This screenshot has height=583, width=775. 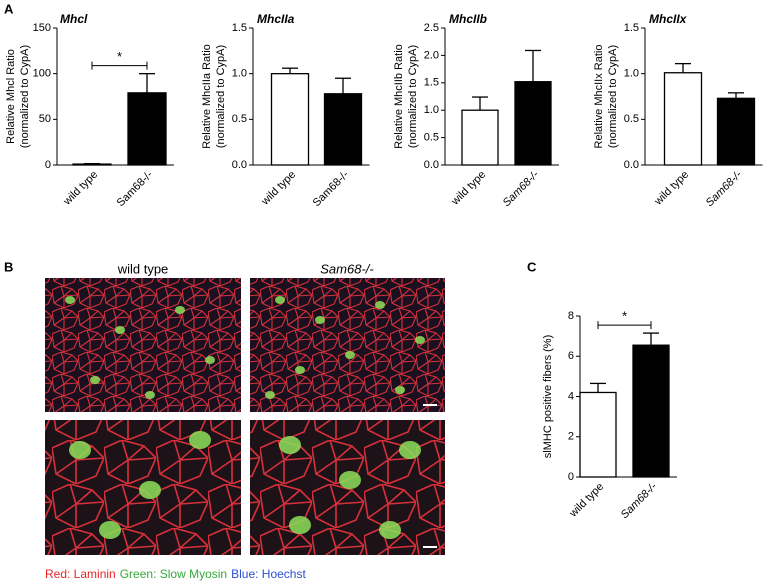 What do you see at coordinates (42, 28) in the screenshot?
I see `y-tick-label: 150` at bounding box center [42, 28].